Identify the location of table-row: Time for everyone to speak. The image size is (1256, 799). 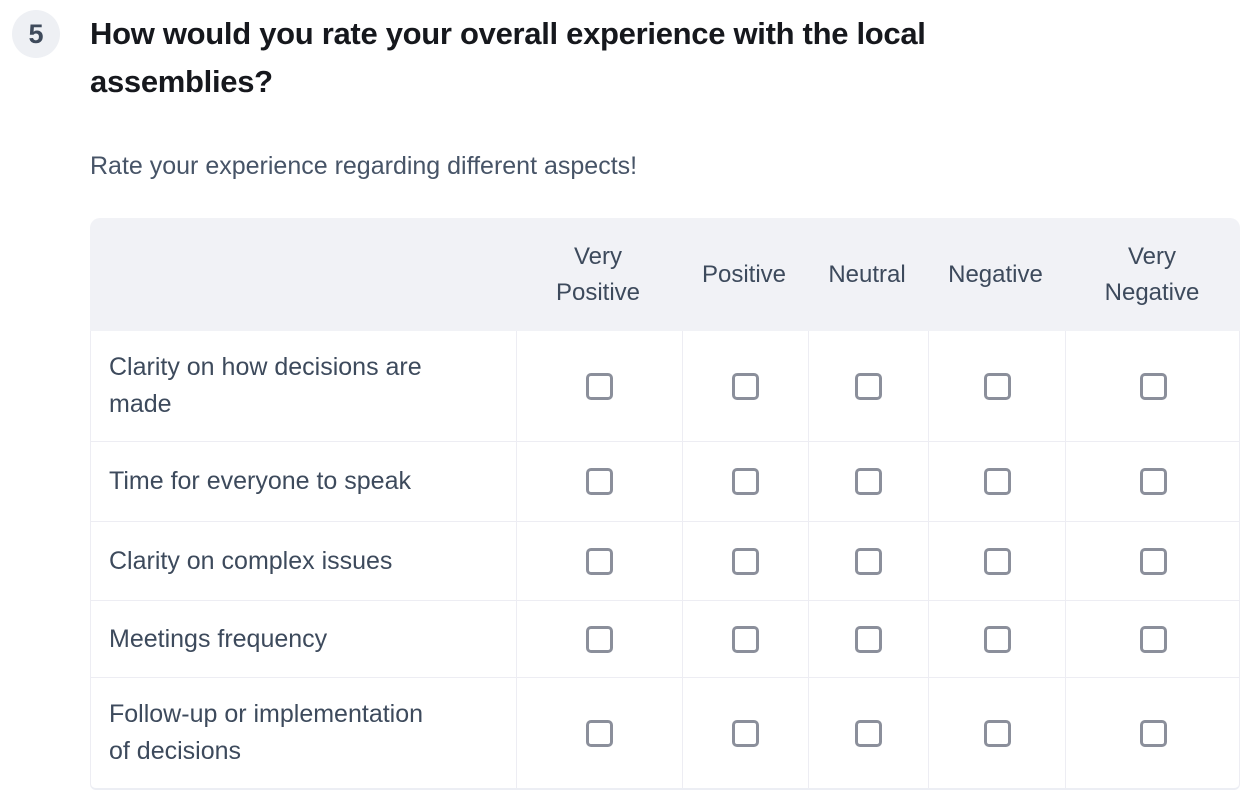
(665, 482).